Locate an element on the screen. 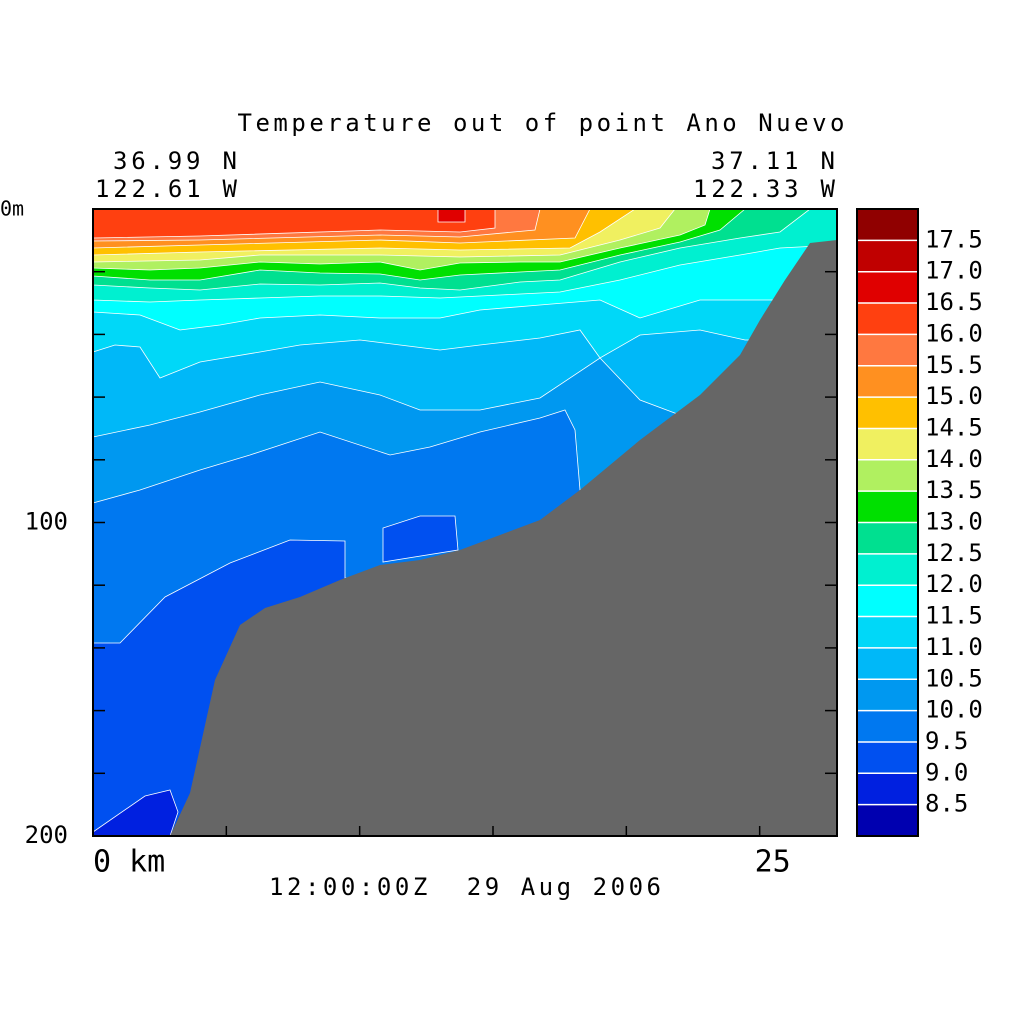 The height and width of the screenshot is (1024, 1024). y-tick-label: 0m is located at coordinates (12, 209).